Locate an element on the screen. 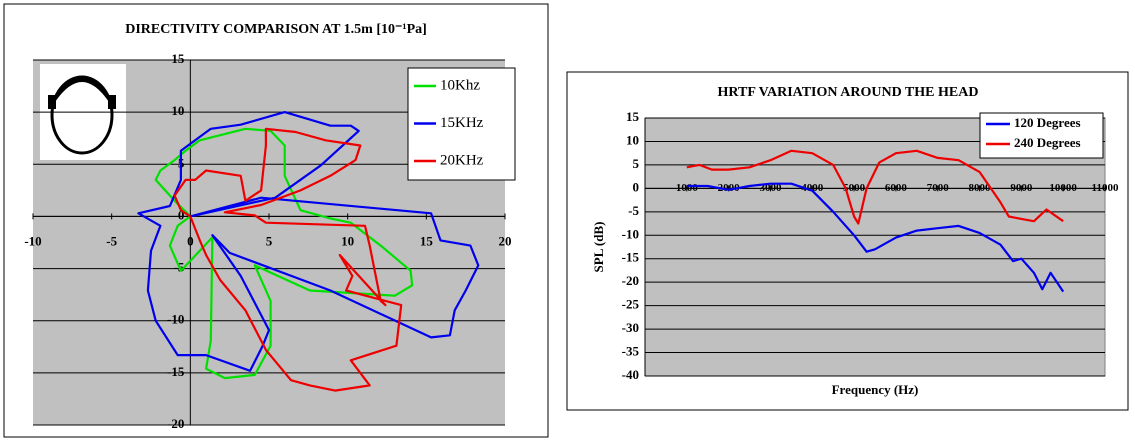 This screenshot has width=1135, height=441. x-tick-label: 9000 is located at coordinates (1021, 188).